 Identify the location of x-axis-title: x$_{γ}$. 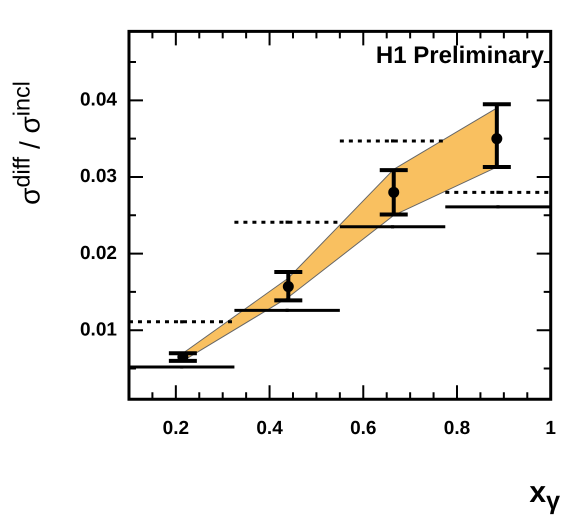
(544, 496).